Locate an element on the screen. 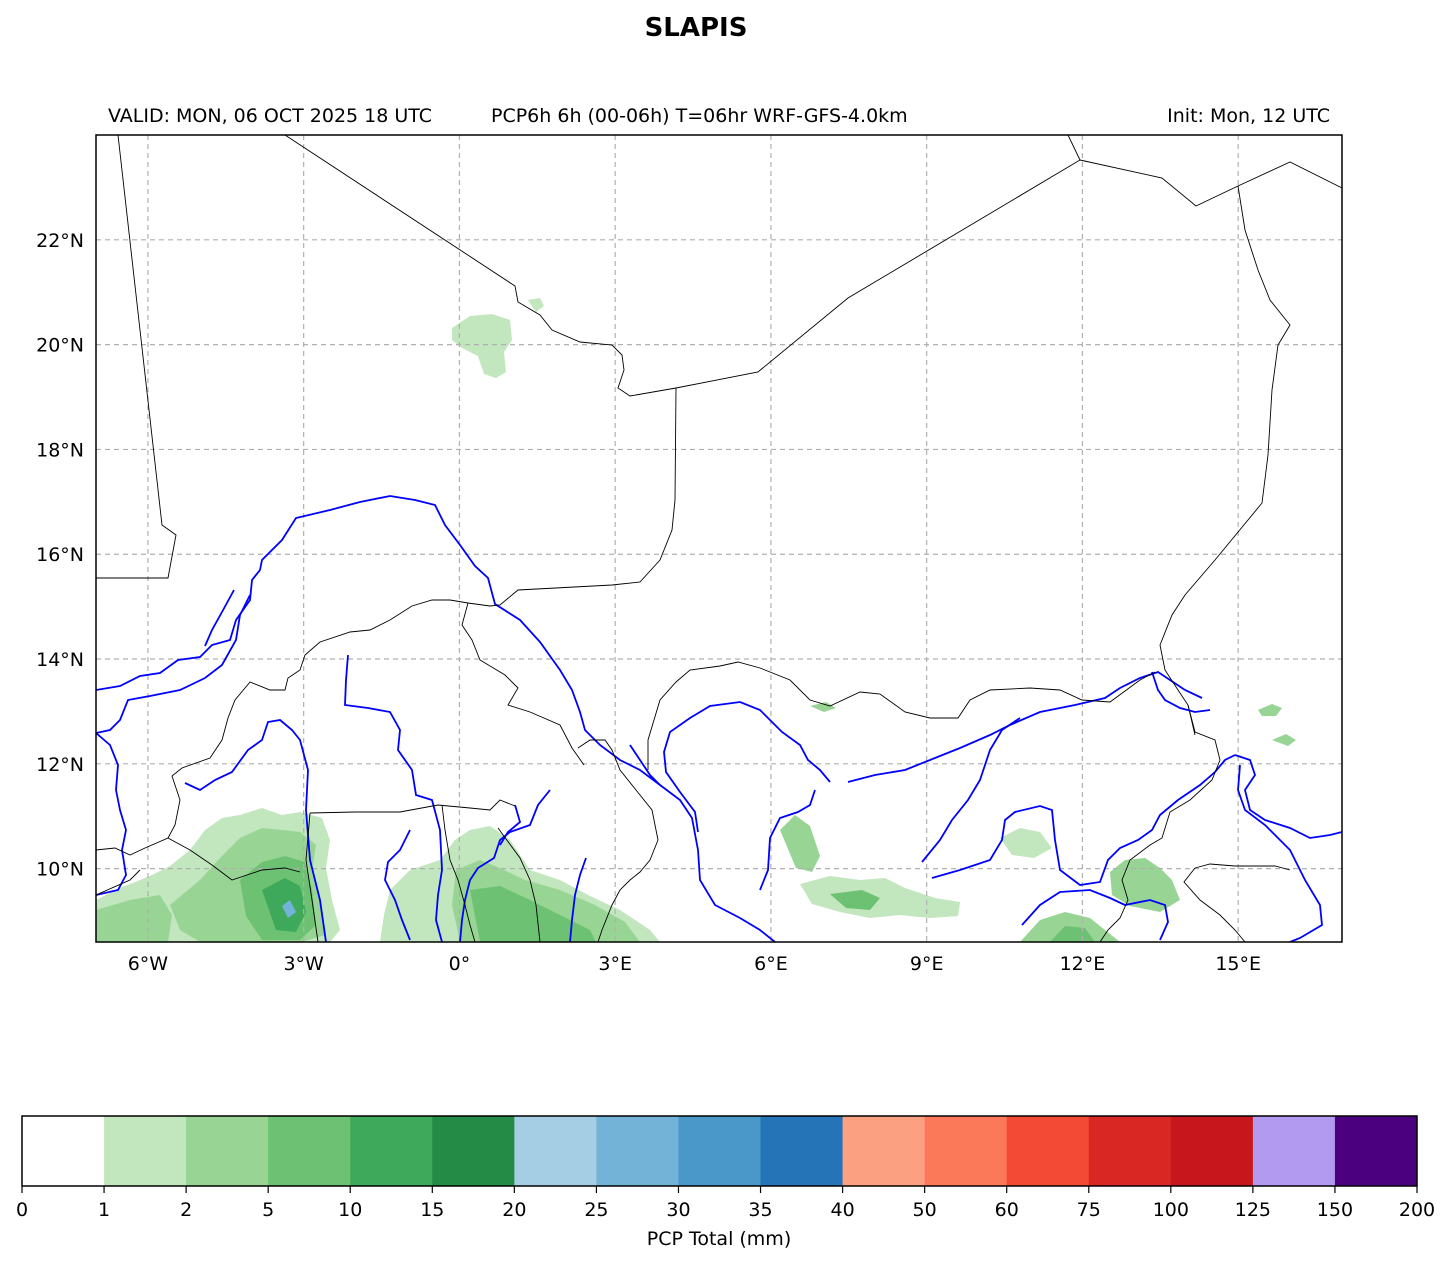 The width and height of the screenshot is (1451, 1264). lat-tick-label: 10°N is located at coordinates (60, 870).